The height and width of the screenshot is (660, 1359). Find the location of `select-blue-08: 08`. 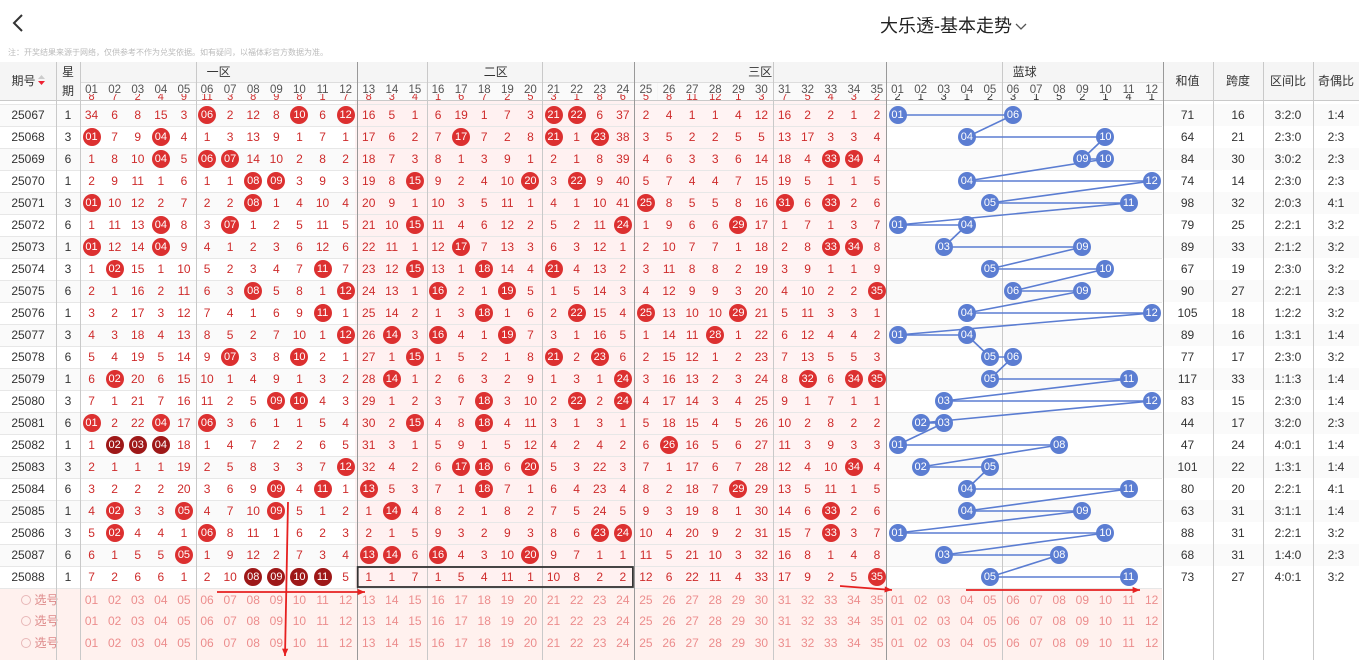

select-blue-08: 08 is located at coordinates (1059, 599).